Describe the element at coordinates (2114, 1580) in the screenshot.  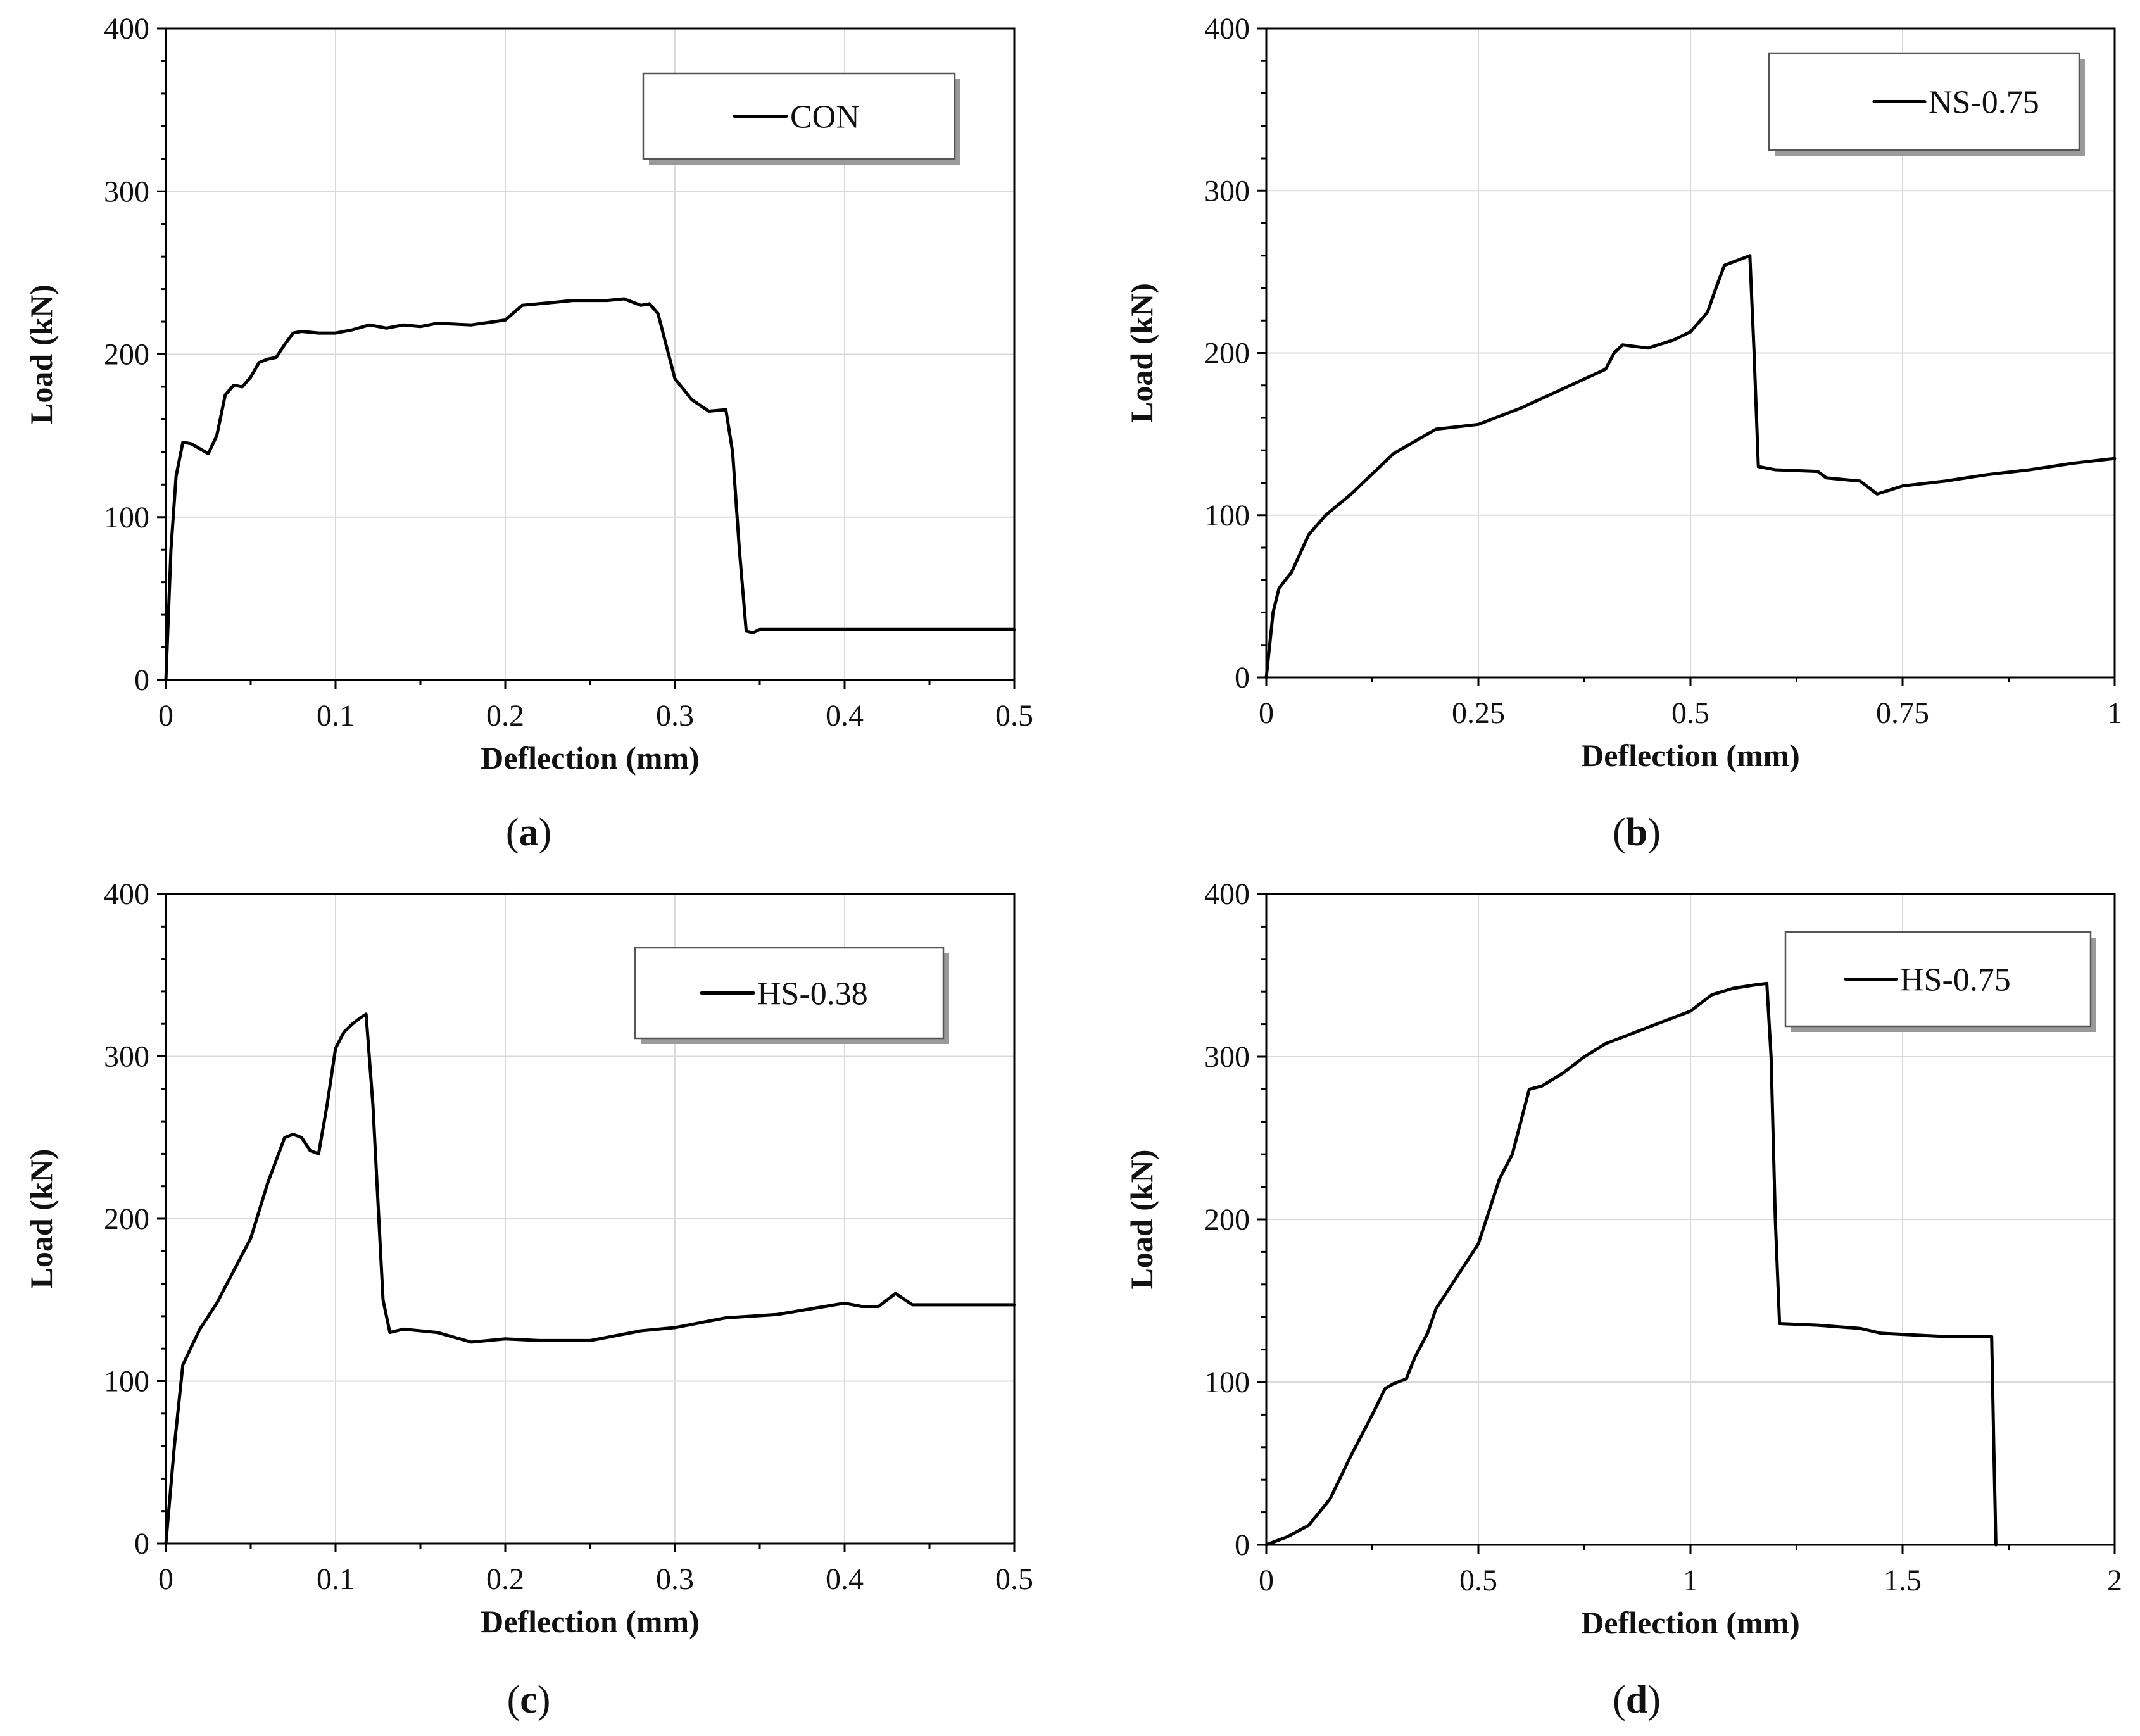
I see `x-tick-label: 2` at that location.